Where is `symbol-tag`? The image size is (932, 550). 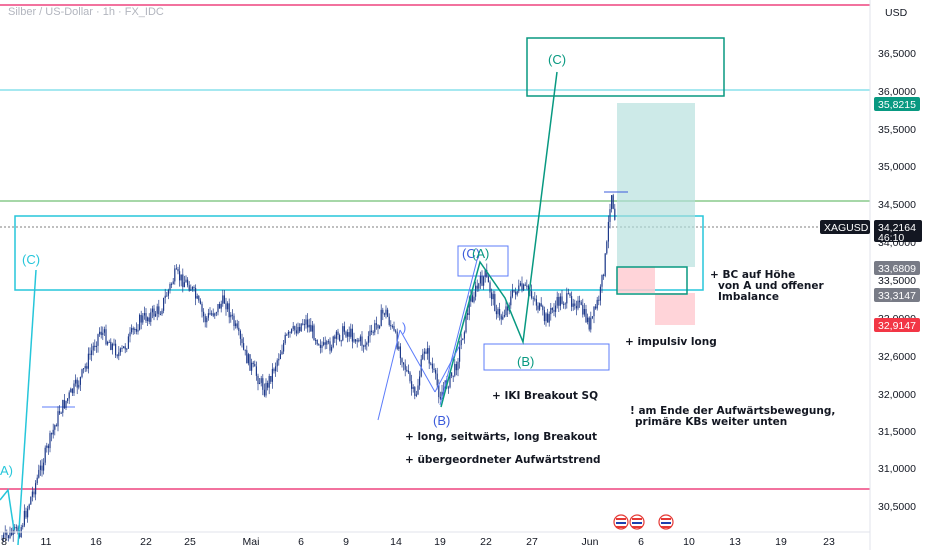 symbol-tag is located at coordinates (845, 227).